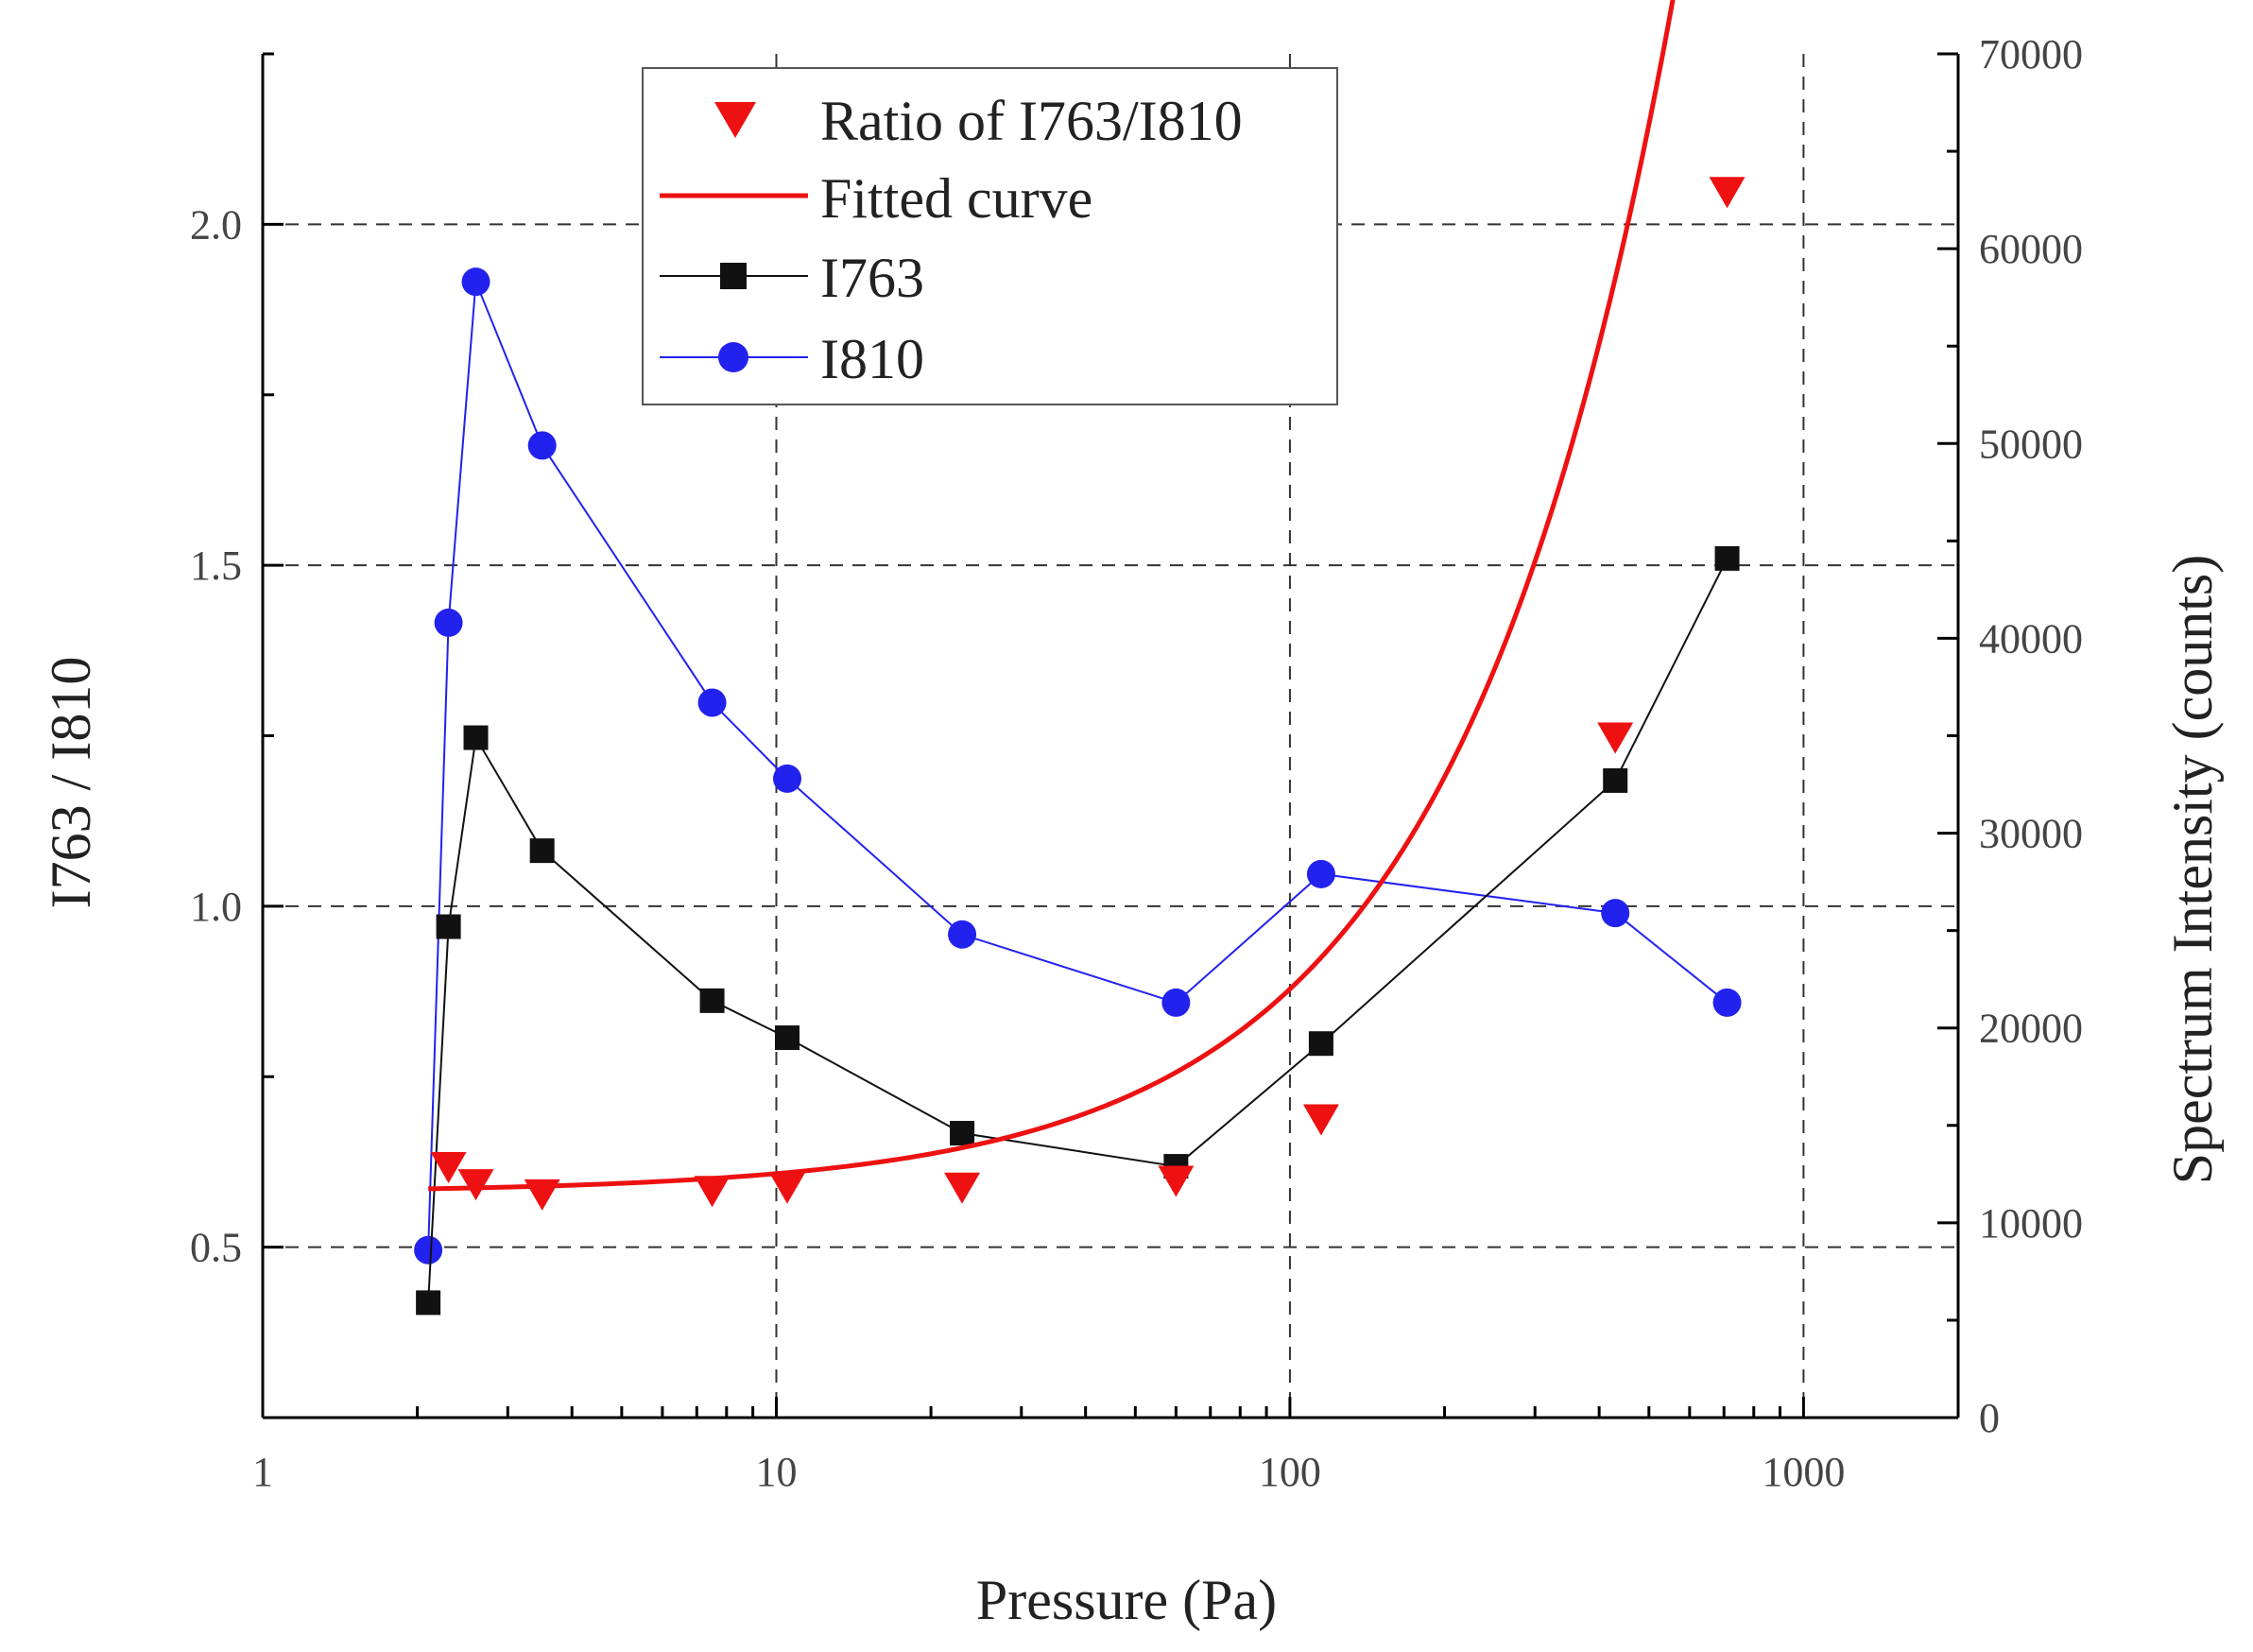 This screenshot has width=2253, height=1652. I want to click on x-axis-title: Pressure (Pa), so click(1127, 1600).